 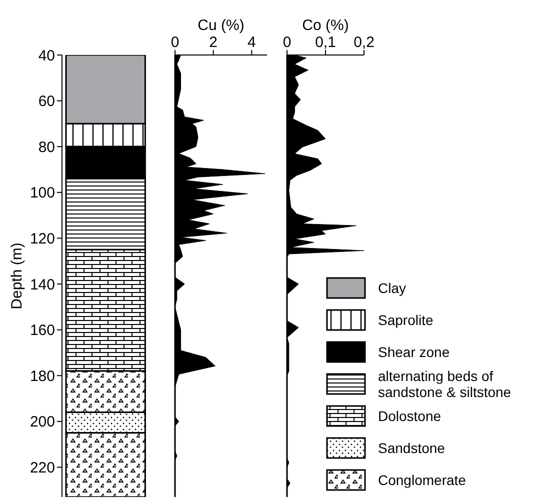 What do you see at coordinates (251, 42) in the screenshot?
I see `x-tick-label: 4` at bounding box center [251, 42].